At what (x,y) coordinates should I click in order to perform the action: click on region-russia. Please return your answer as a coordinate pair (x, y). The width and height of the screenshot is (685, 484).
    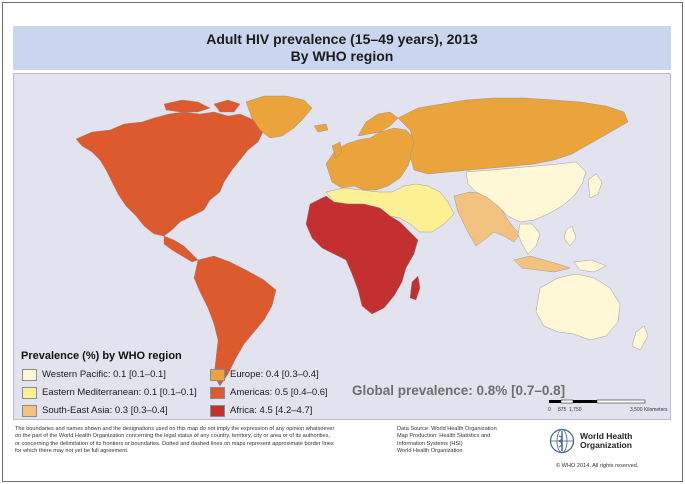
    Looking at the image, I should click on (513, 136).